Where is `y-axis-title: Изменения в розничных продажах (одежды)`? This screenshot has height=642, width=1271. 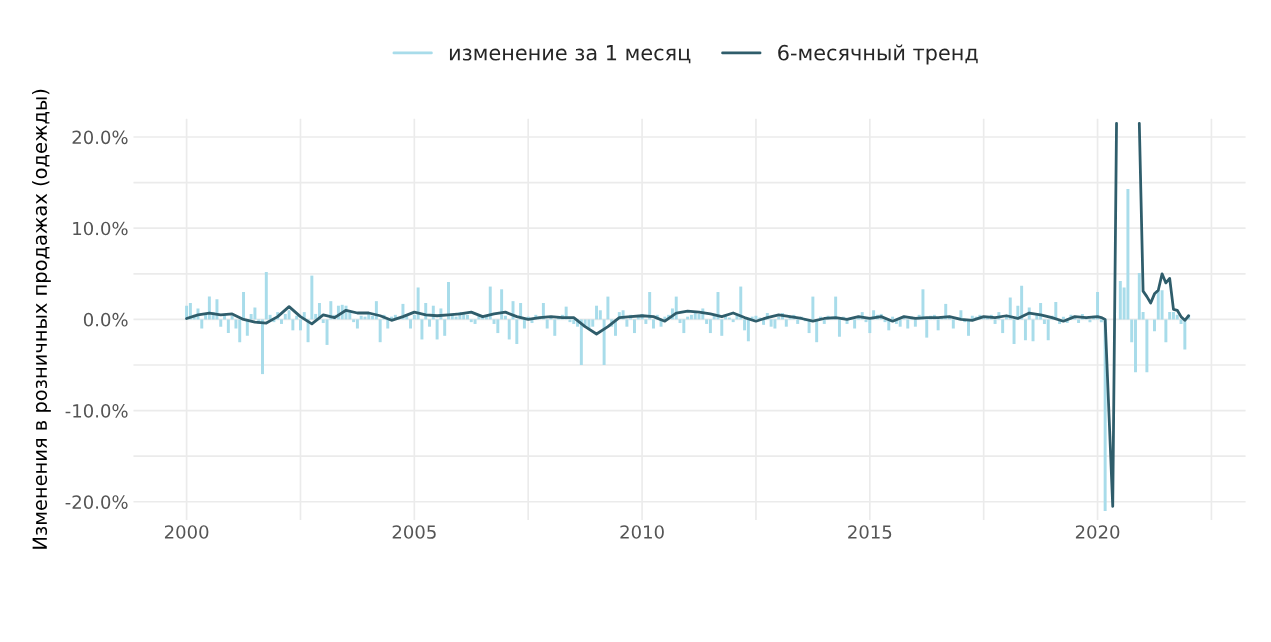
y-axis-title: Изменения в розничных продажах (одежды) is located at coordinates (41, 319).